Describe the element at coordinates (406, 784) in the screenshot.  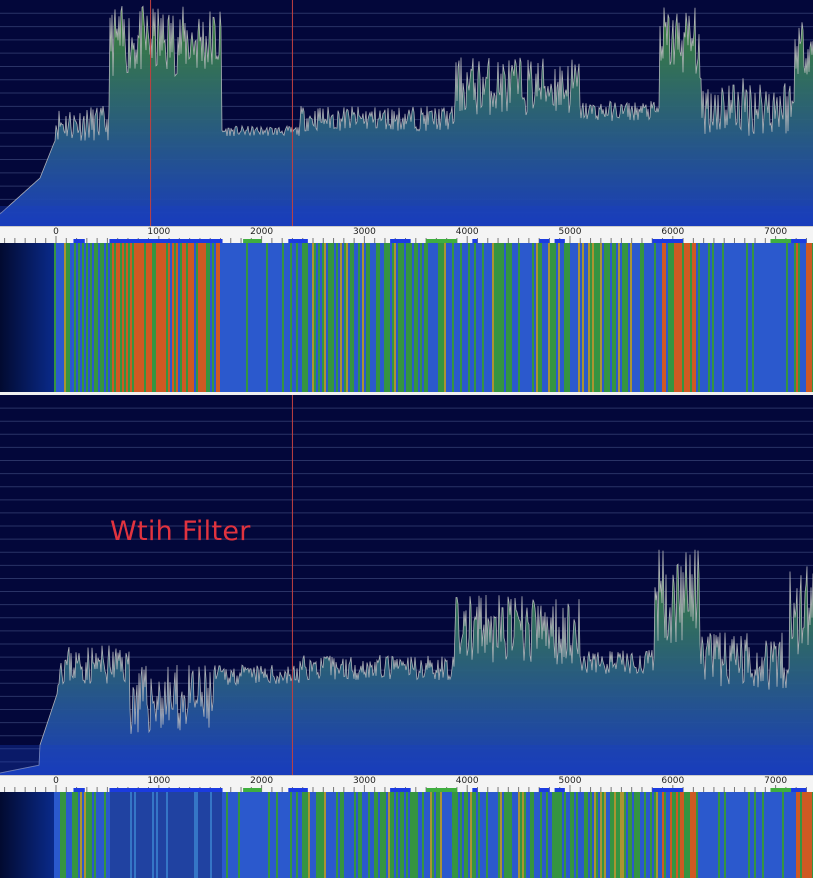
I see `bottom-frequency-ruler: 0 1000 2000 3000 4000 5000 6000 7000` at that location.